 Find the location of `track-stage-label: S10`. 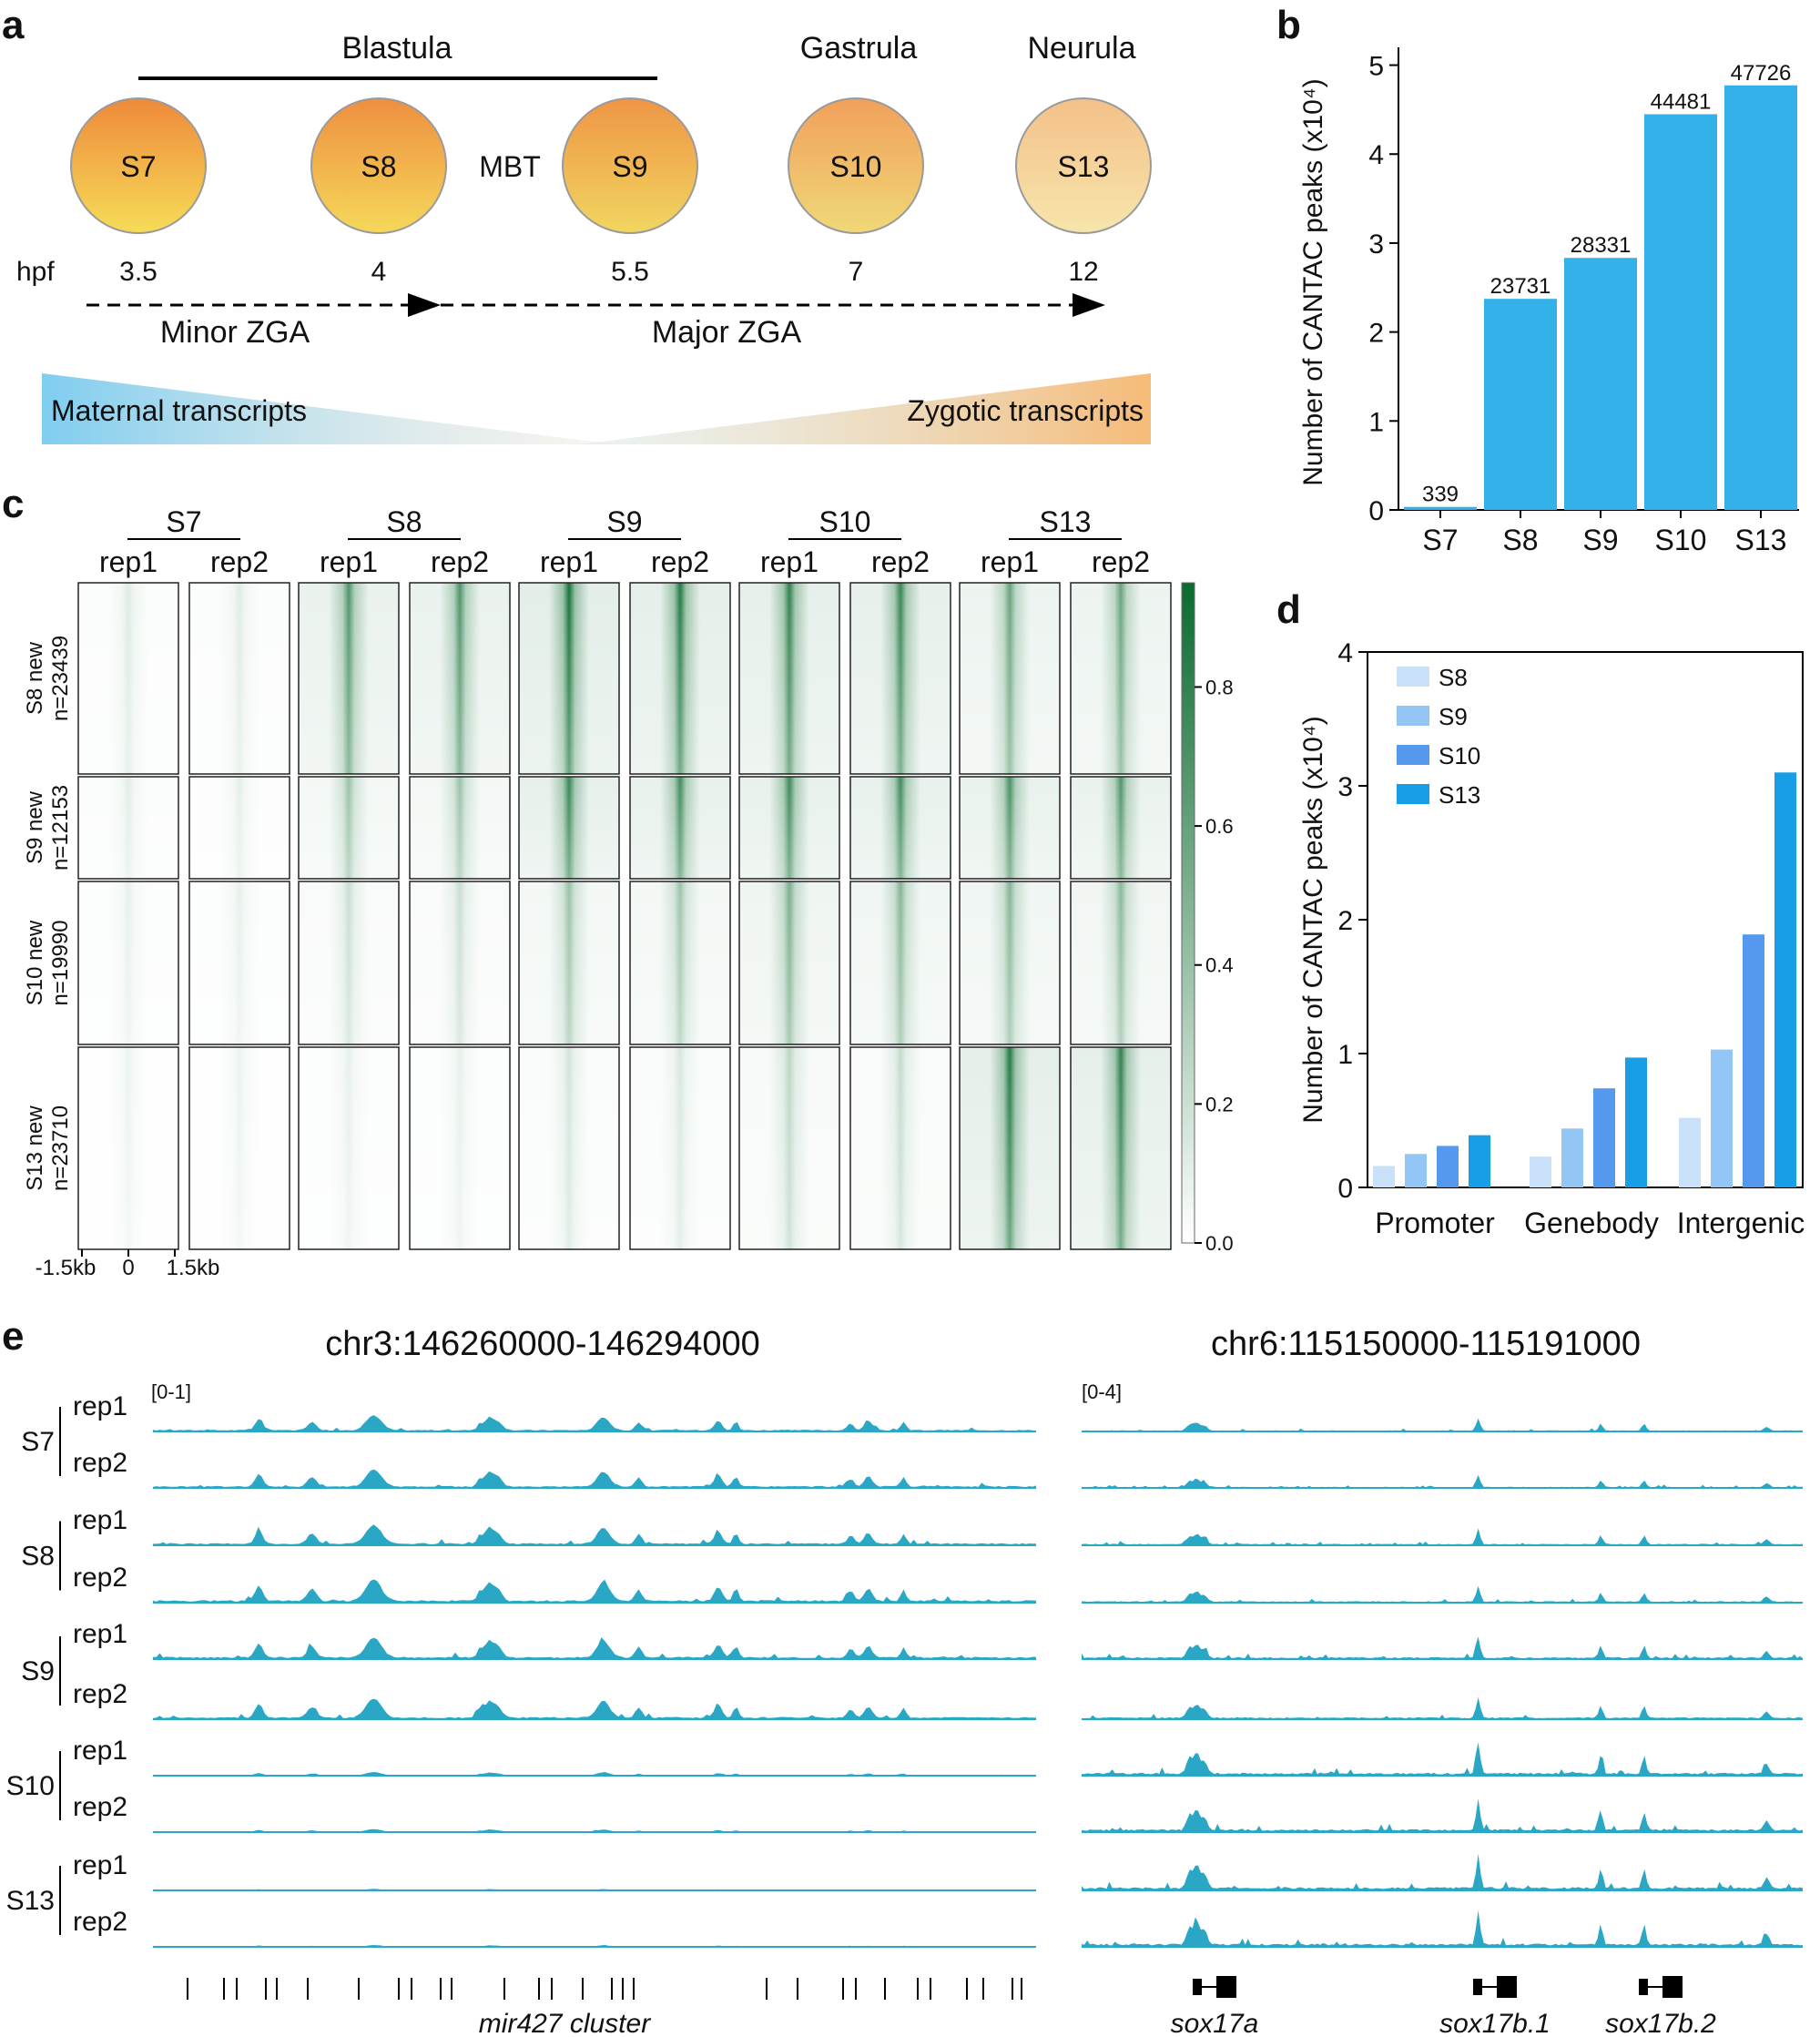

track-stage-label: S10 is located at coordinates (31, 1786).